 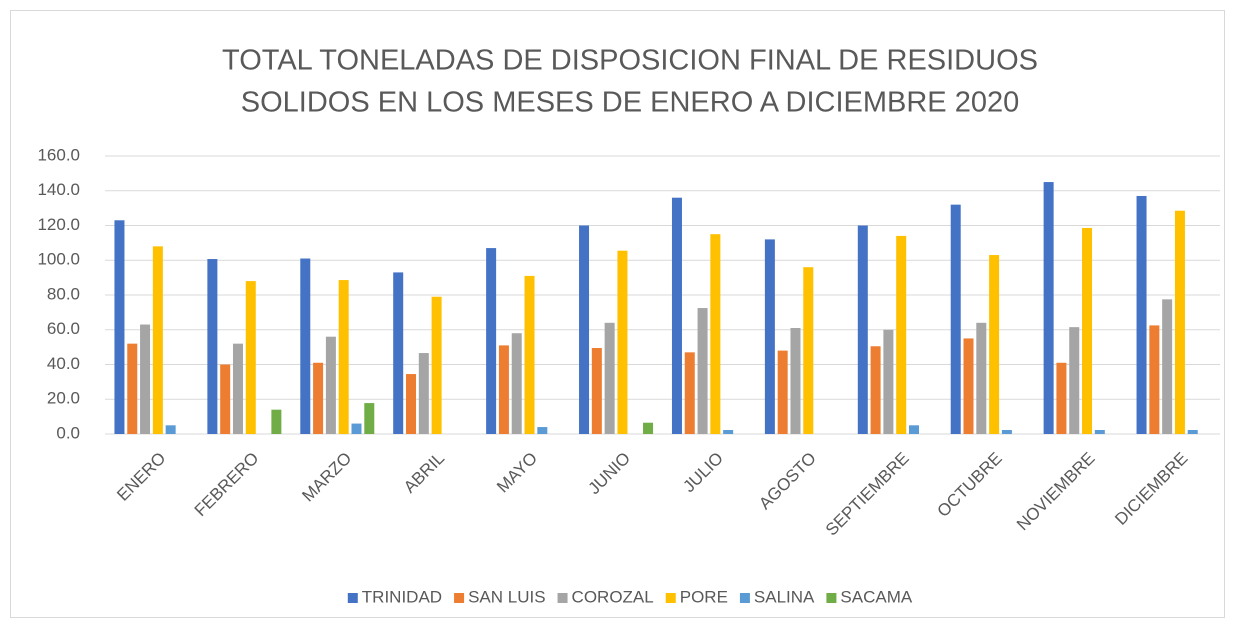 What do you see at coordinates (613, 596) in the screenshot?
I see `legend-label: COROZAL` at bounding box center [613, 596].